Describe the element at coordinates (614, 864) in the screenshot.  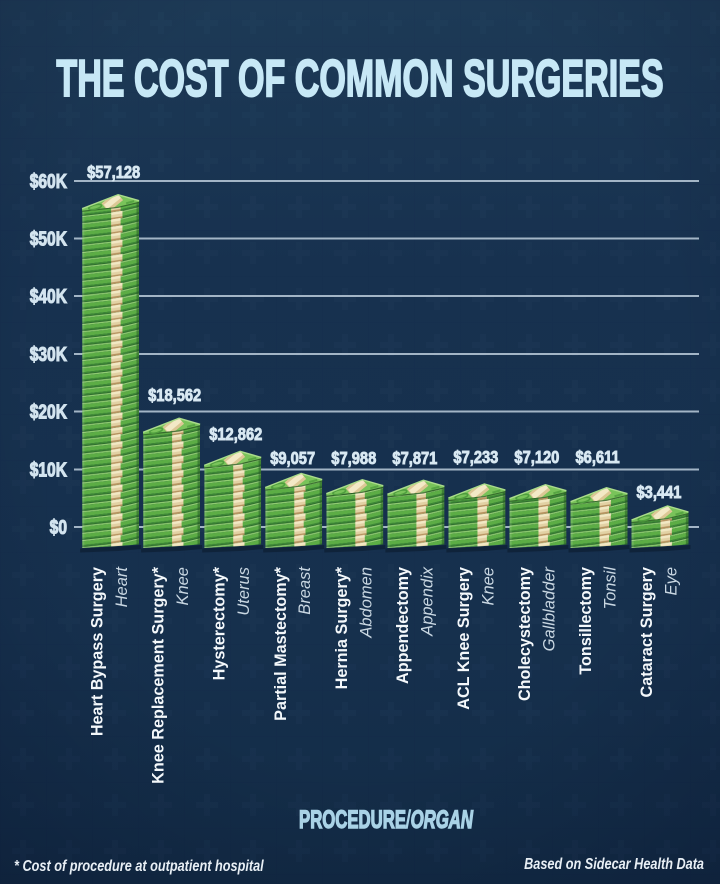
I see `svg-text: Based on Sidecar Health Data` at that location.